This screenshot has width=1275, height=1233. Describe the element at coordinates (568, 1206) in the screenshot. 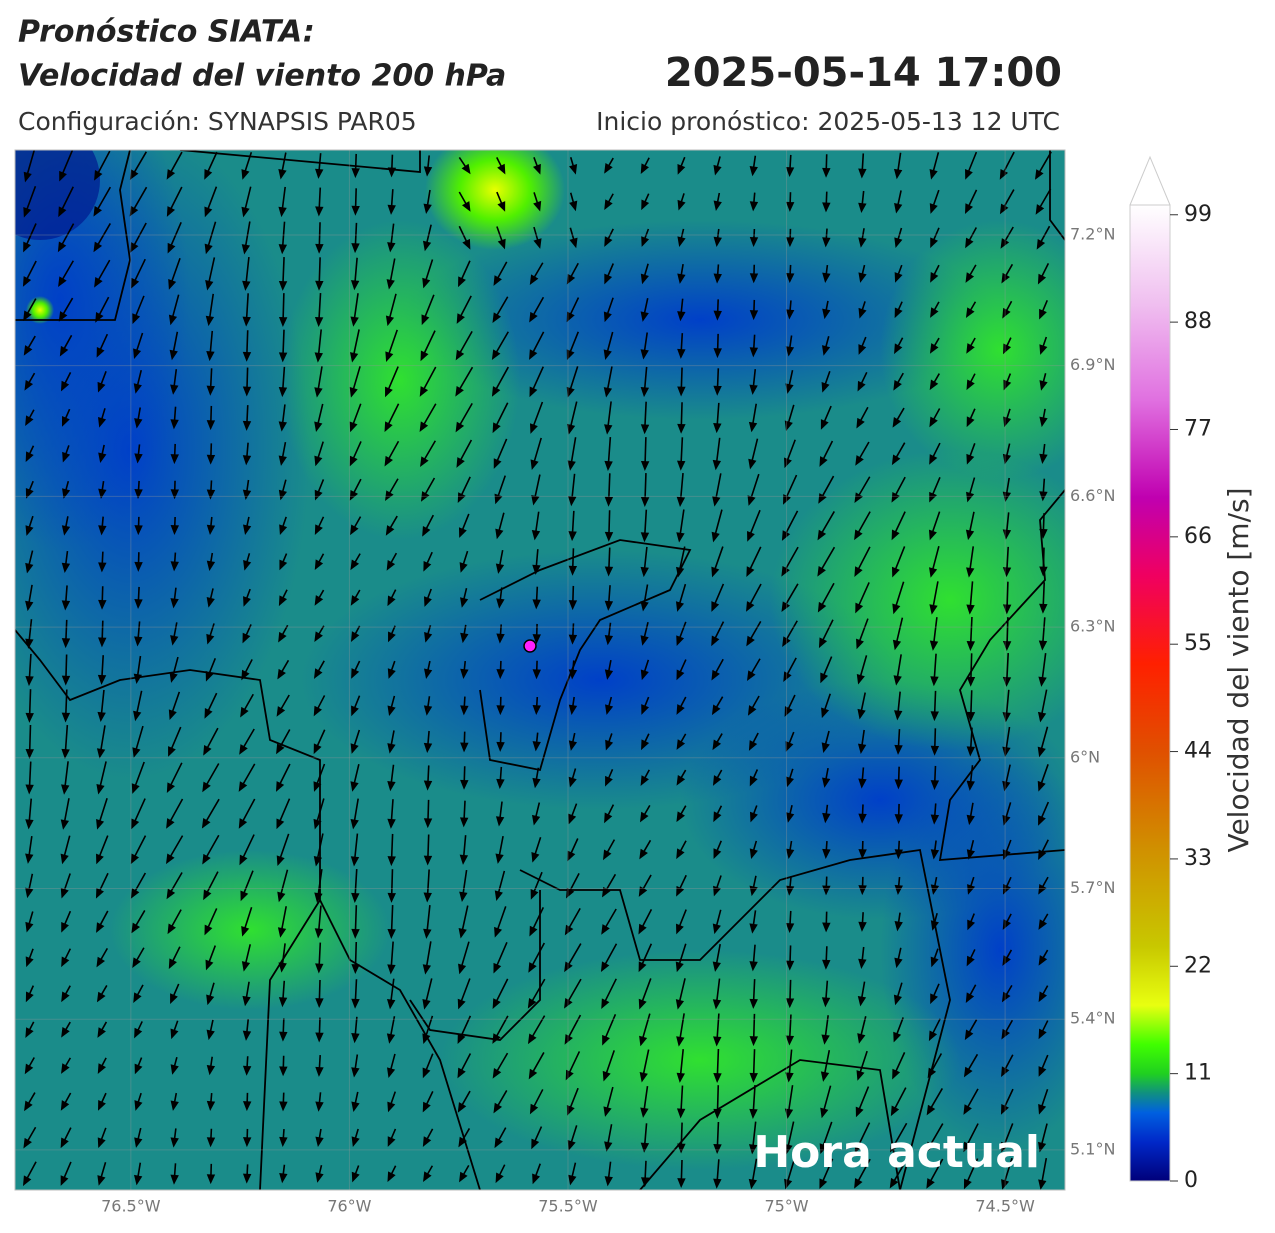

I see `x-tick-label: 75.5°W` at that location.